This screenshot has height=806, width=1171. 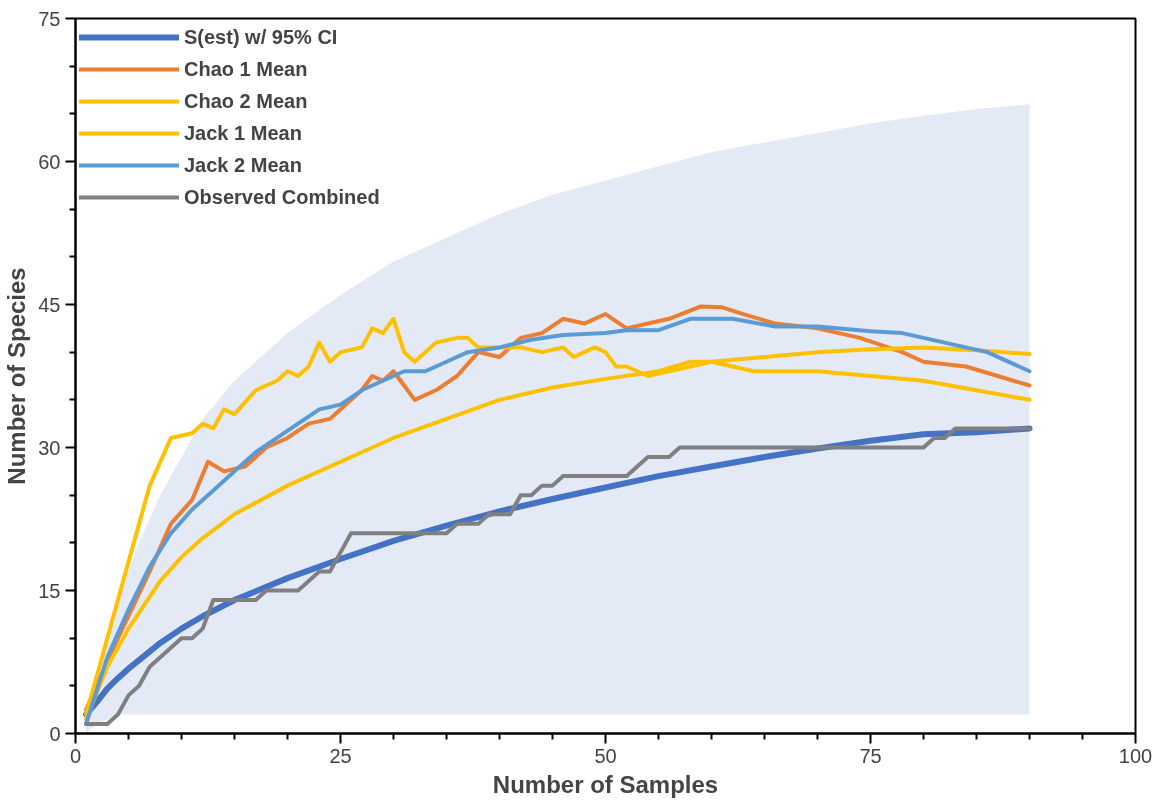 What do you see at coordinates (49, 161) in the screenshot?
I see `y-tick-label: 60` at bounding box center [49, 161].